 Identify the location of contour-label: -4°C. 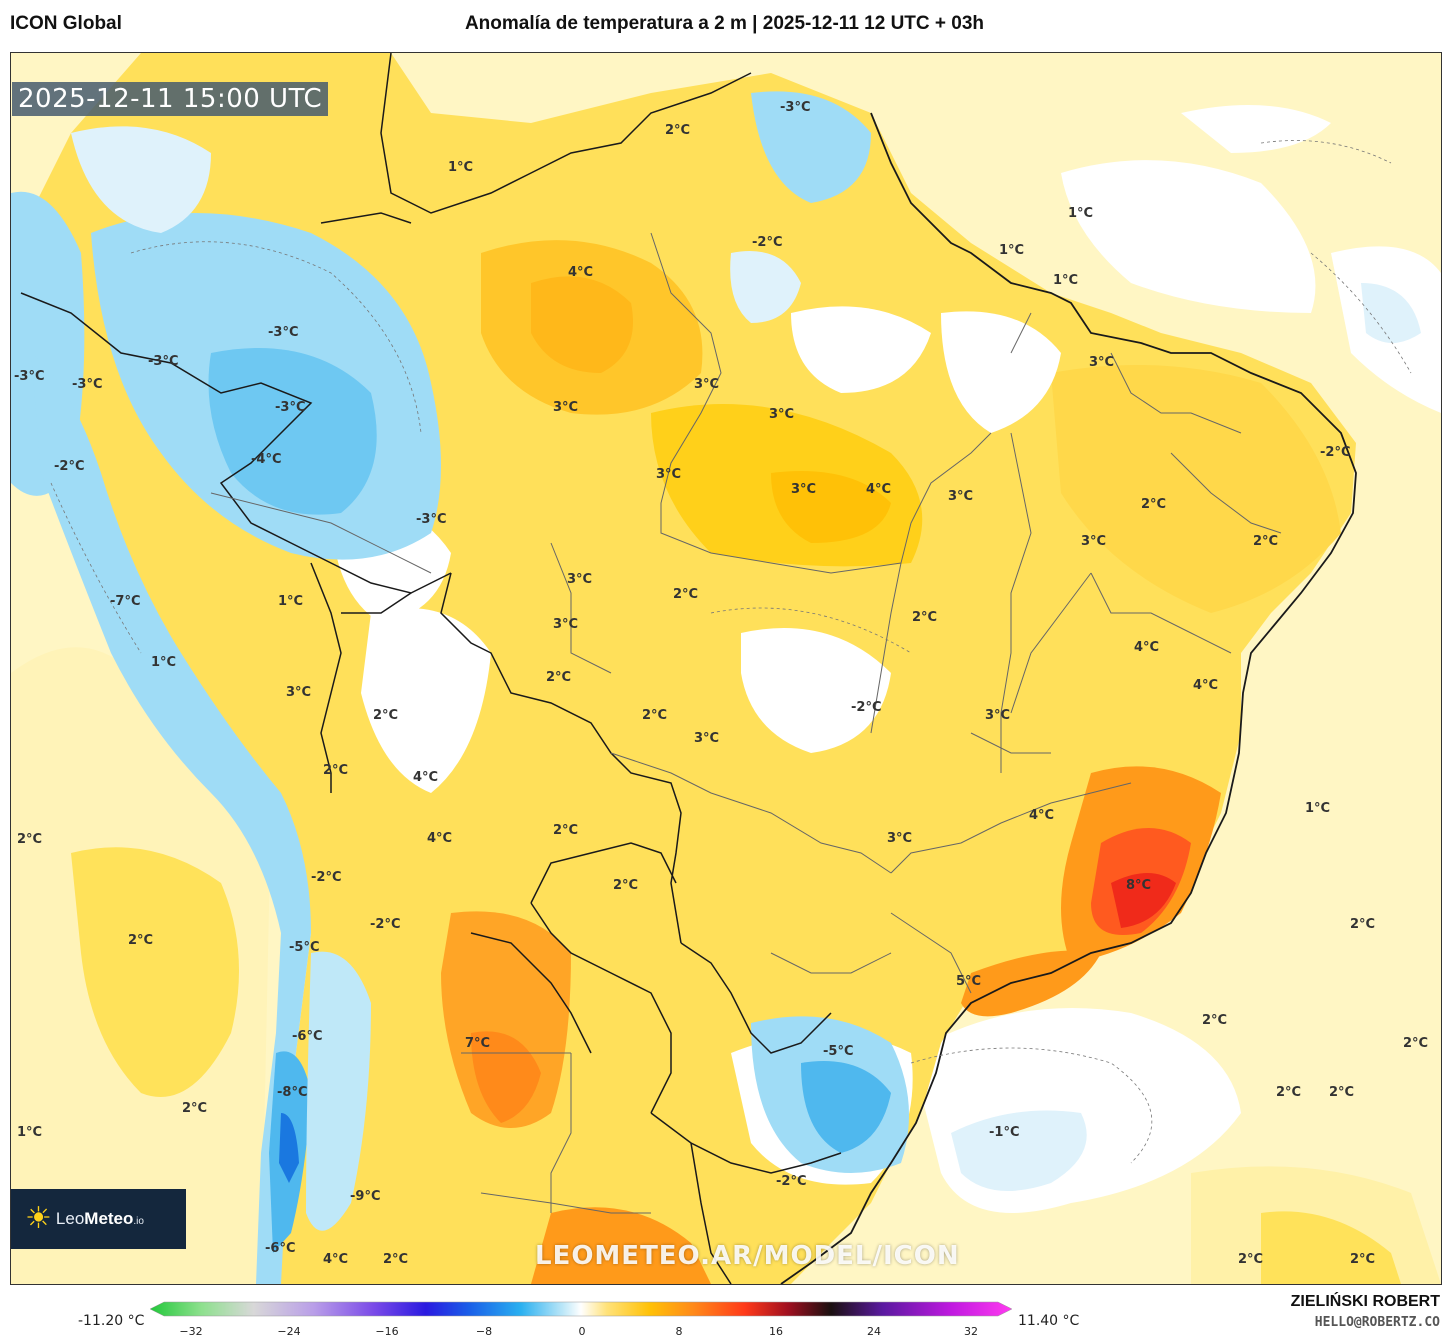
(266, 459).